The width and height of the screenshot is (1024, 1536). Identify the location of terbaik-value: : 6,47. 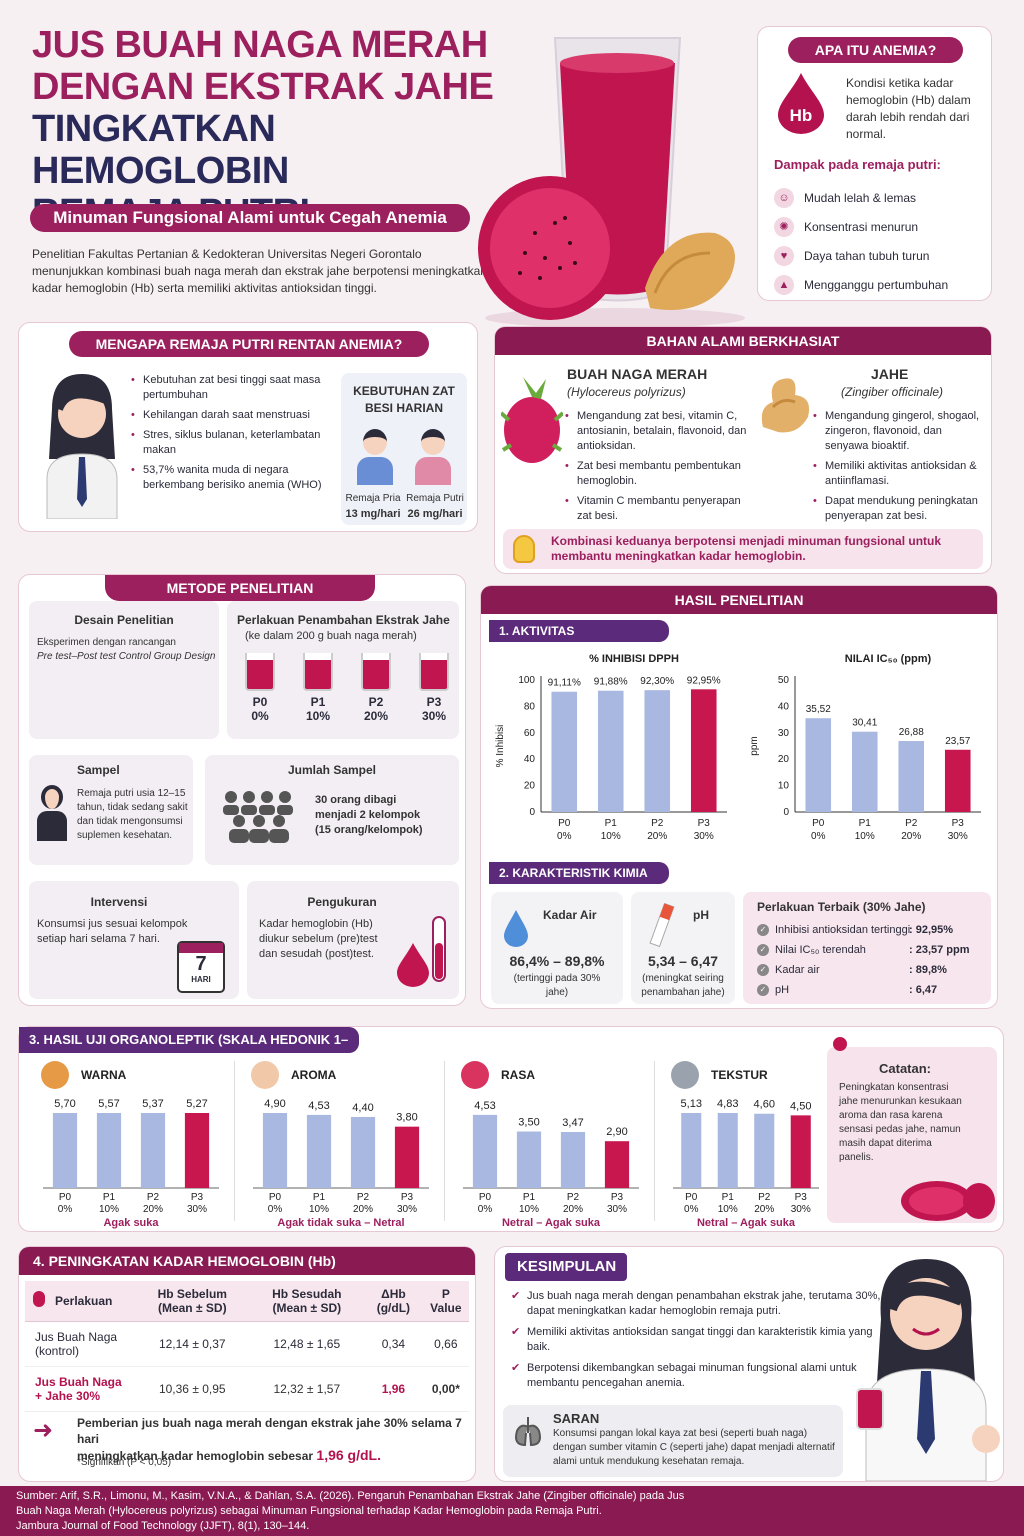
(923, 990).